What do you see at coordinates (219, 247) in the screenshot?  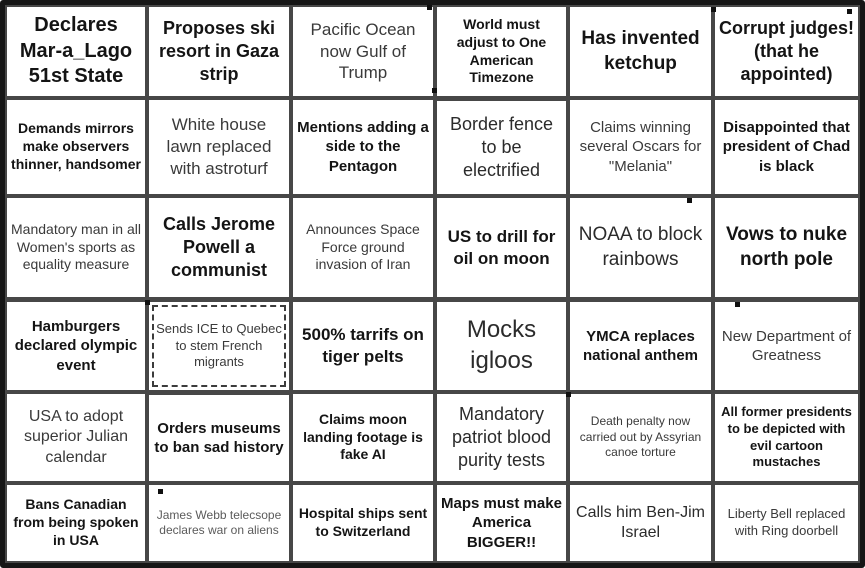 I see `bingo-cell-r3c2: Calls Jerome Powell a communist` at bounding box center [219, 247].